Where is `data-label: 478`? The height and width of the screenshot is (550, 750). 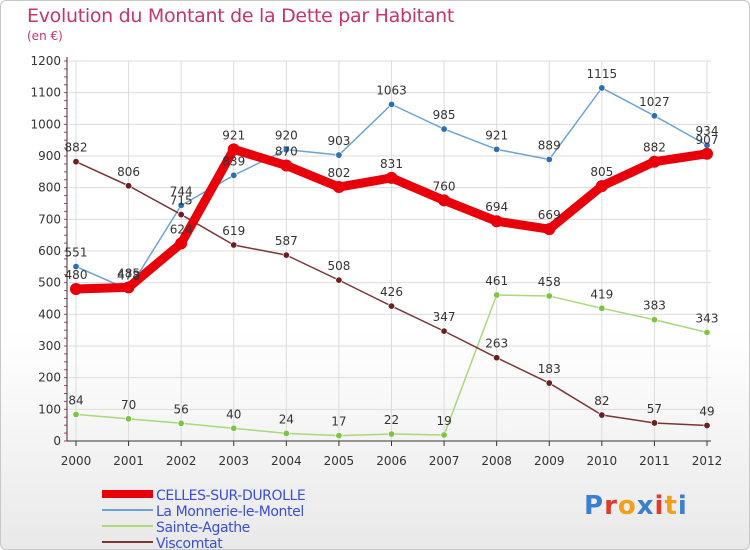
data-label: 478 is located at coordinates (128, 276).